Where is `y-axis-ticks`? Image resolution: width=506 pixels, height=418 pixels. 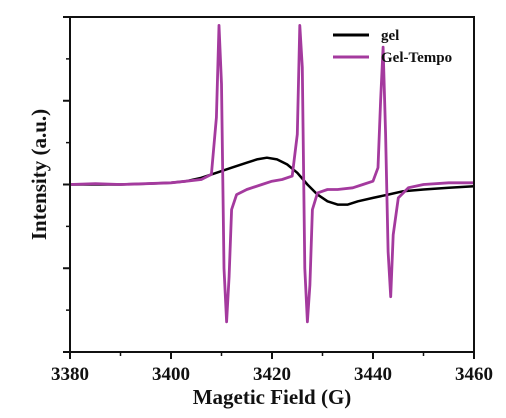 y-axis-ticks is located at coordinates (66, 184).